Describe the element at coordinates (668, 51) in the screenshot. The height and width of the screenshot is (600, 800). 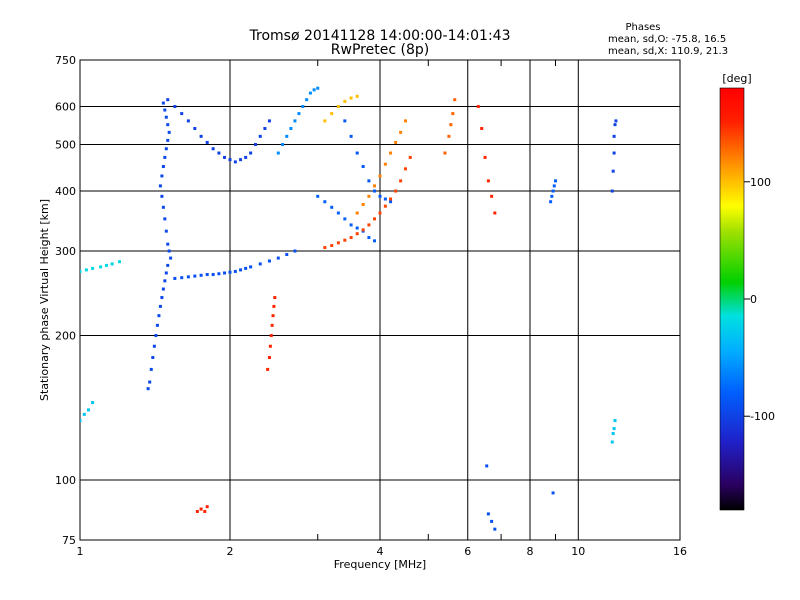
I see `stats-x-mode: mean, sd,X: 110.9, 21.3` at that location.